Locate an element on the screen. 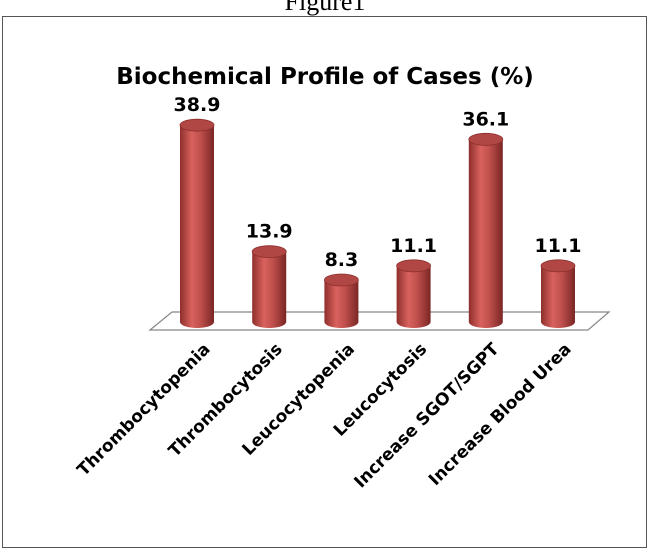  x-tick-label: Increase Blood Urea is located at coordinates (500, 414).